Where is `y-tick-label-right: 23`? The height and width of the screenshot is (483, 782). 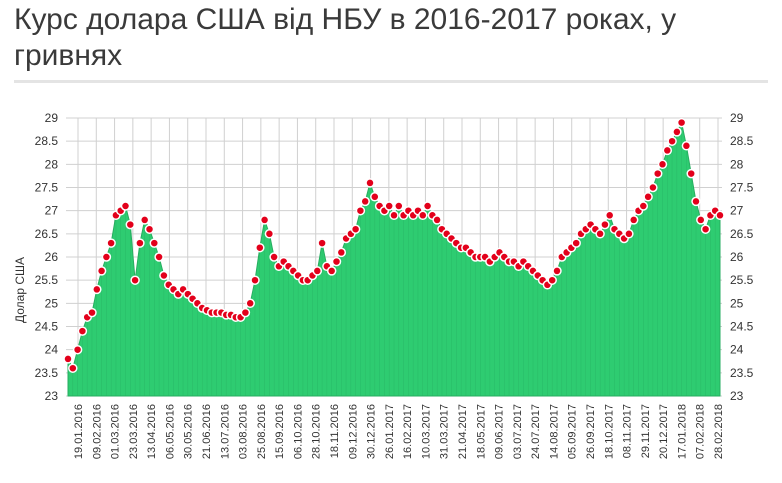
y-tick-label-right: 23 is located at coordinates (737, 396).